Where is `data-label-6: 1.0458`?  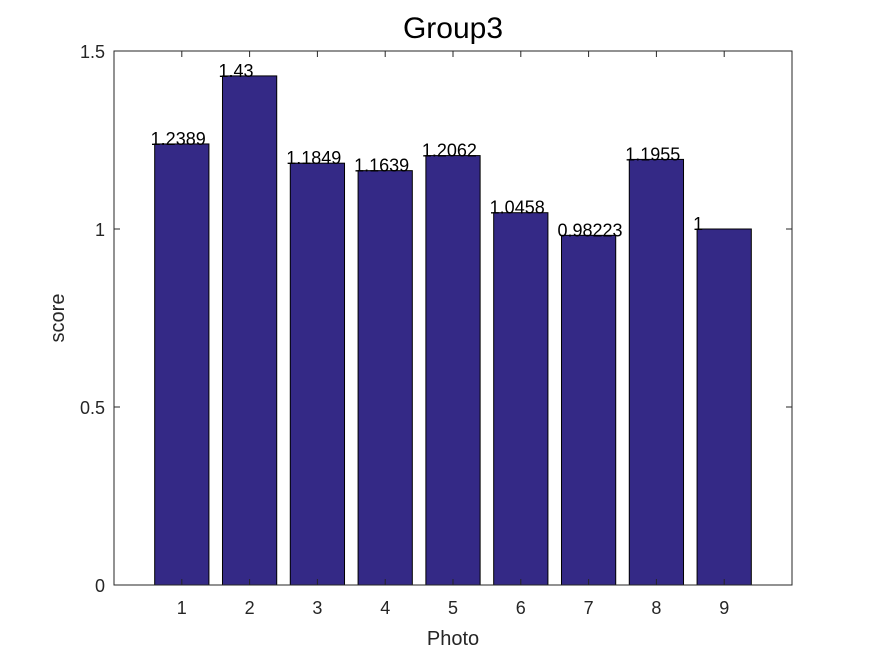
data-label-6: 1.0458 is located at coordinates (517, 208).